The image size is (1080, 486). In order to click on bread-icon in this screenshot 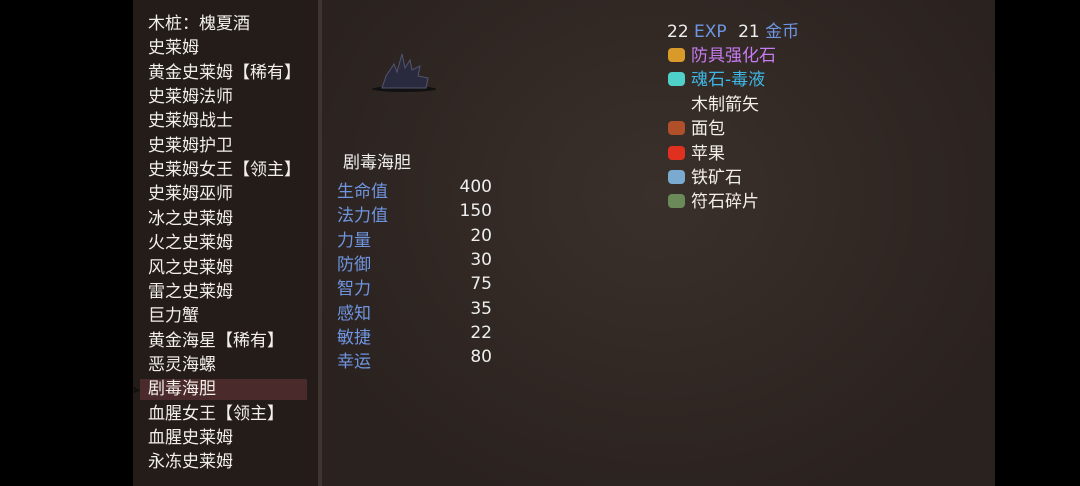, I will do `click(676, 128)`.